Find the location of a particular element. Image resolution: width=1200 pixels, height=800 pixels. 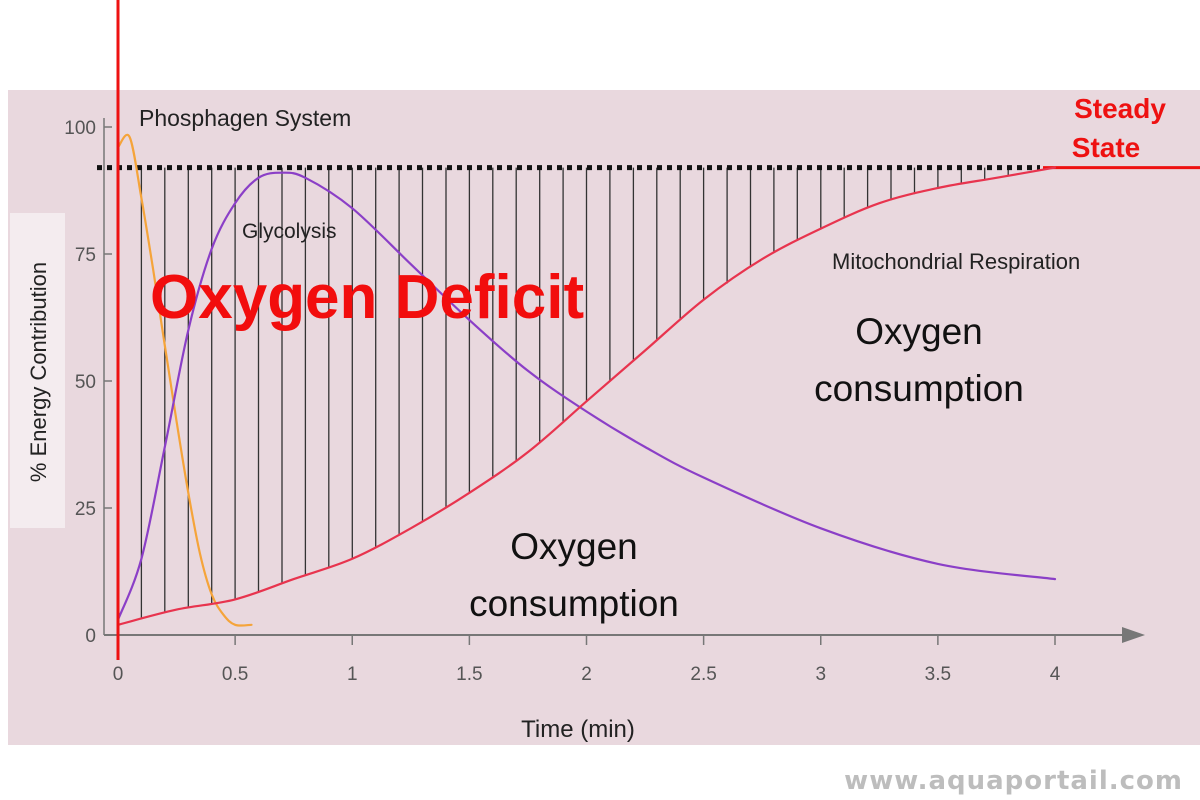

oxygen-consumption-upper-line2: consumption is located at coordinates (919, 388).